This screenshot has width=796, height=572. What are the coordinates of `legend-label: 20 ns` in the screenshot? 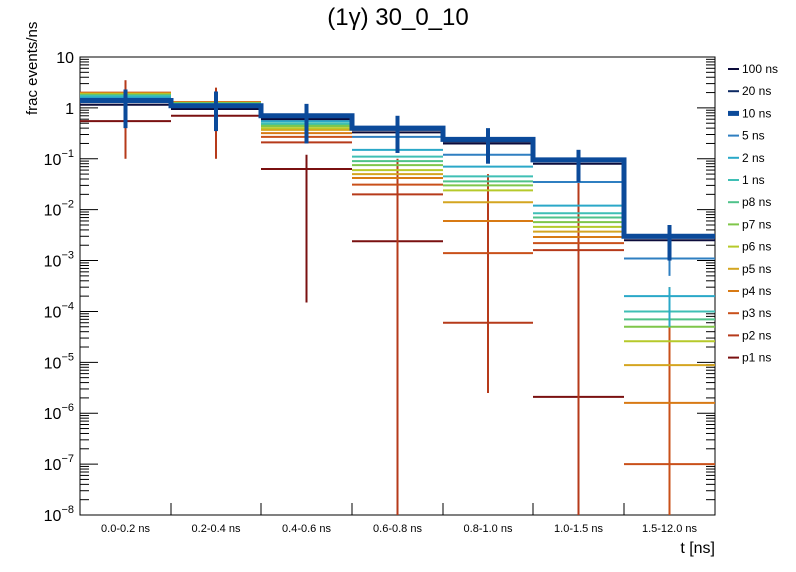 It's located at (756, 91).